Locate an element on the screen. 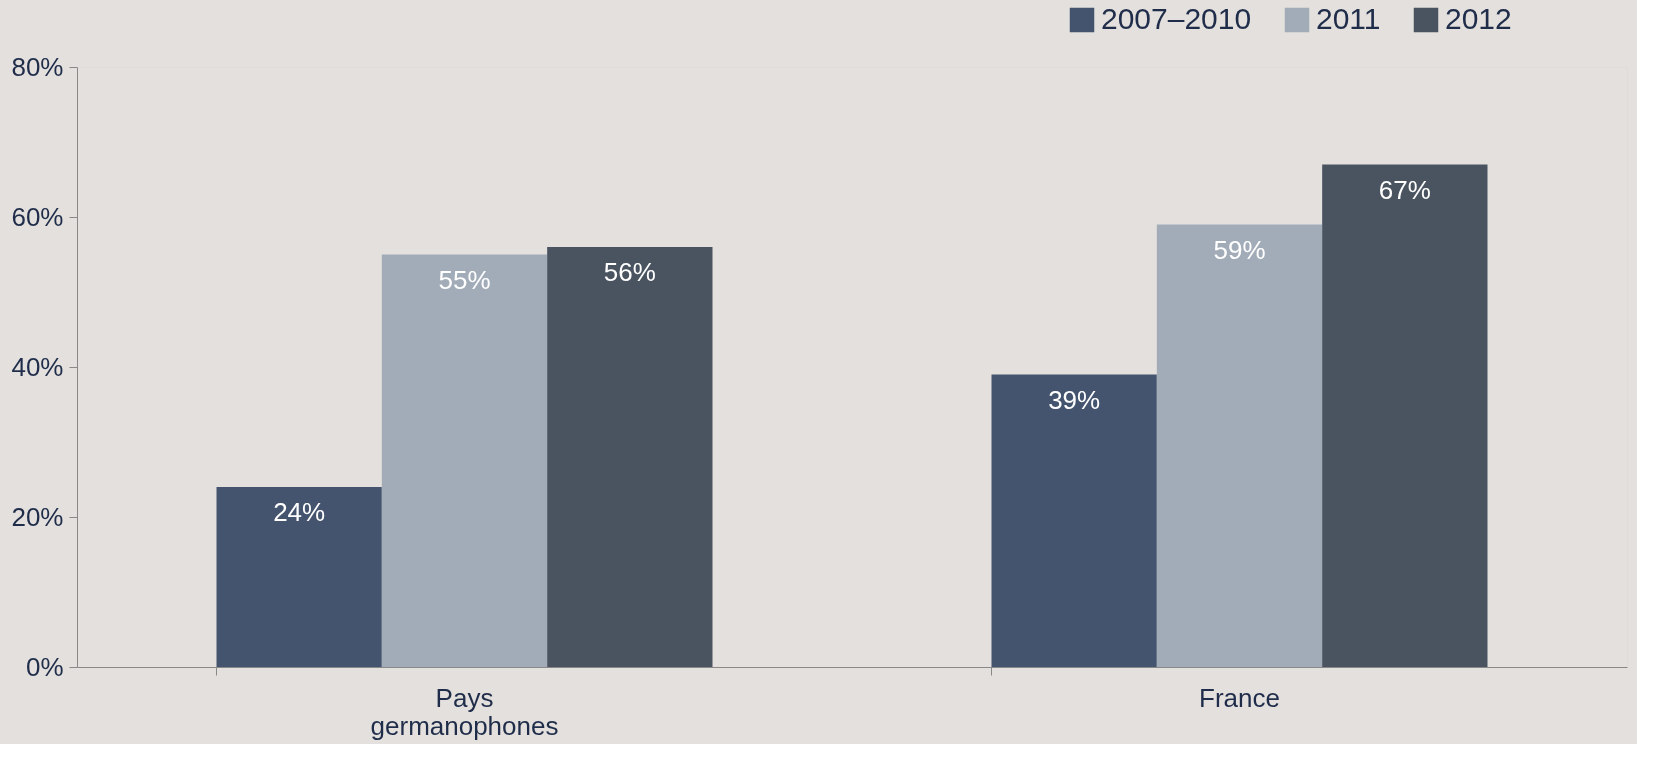 The width and height of the screenshot is (1680, 782). data-label: 56% is located at coordinates (629, 272).